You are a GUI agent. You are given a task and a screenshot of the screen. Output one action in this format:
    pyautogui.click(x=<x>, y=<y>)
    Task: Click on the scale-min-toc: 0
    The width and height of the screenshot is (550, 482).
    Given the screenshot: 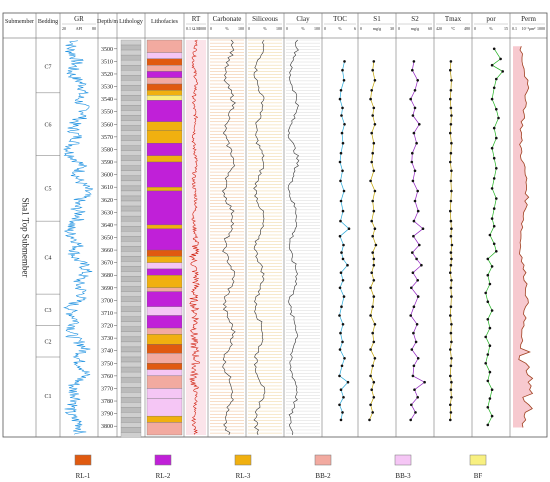 What is the action you would take?
    pyautogui.click(x=325, y=28)
    